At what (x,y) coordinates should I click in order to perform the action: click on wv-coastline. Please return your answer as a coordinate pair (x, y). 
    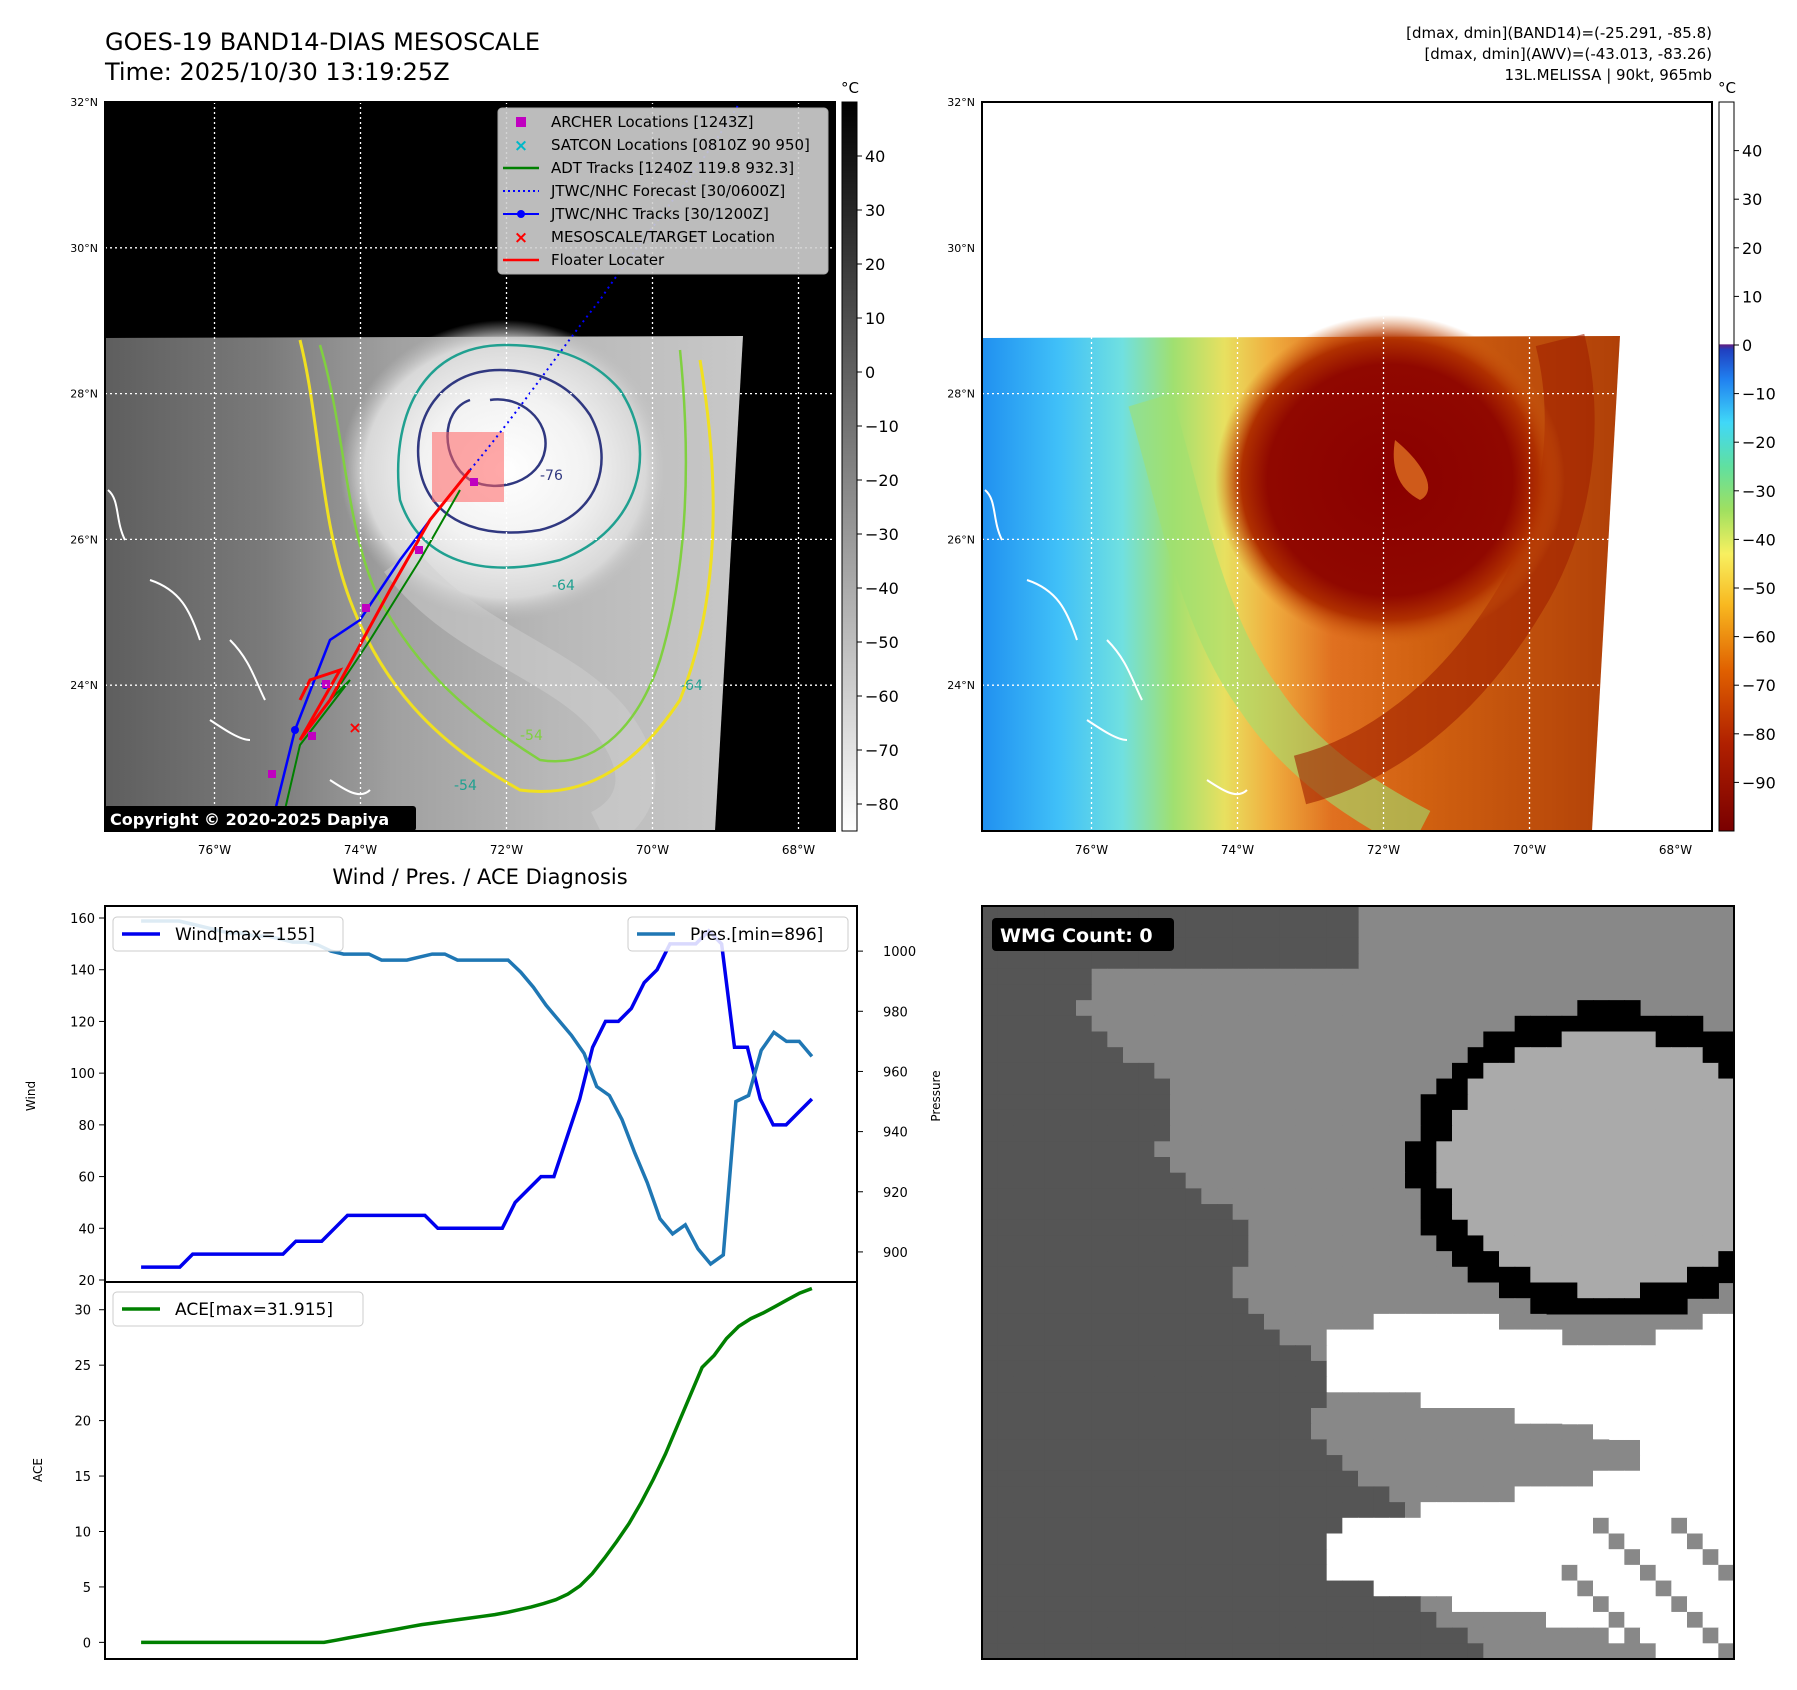
    Looking at the image, I should click on (1116, 642).